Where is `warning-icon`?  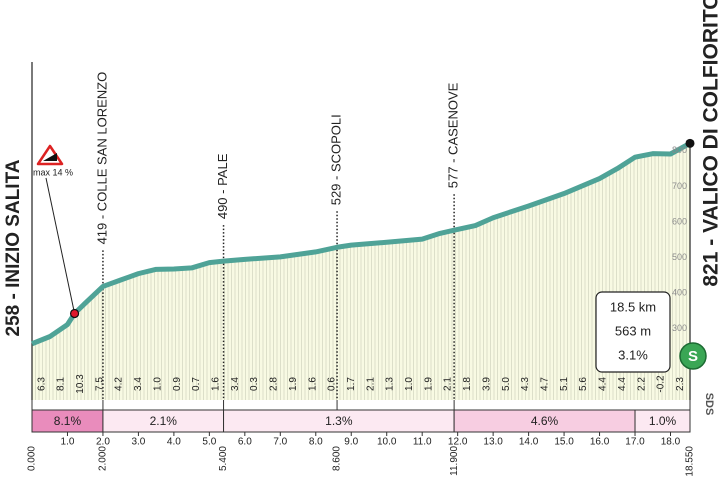
warning-icon is located at coordinates (50, 155).